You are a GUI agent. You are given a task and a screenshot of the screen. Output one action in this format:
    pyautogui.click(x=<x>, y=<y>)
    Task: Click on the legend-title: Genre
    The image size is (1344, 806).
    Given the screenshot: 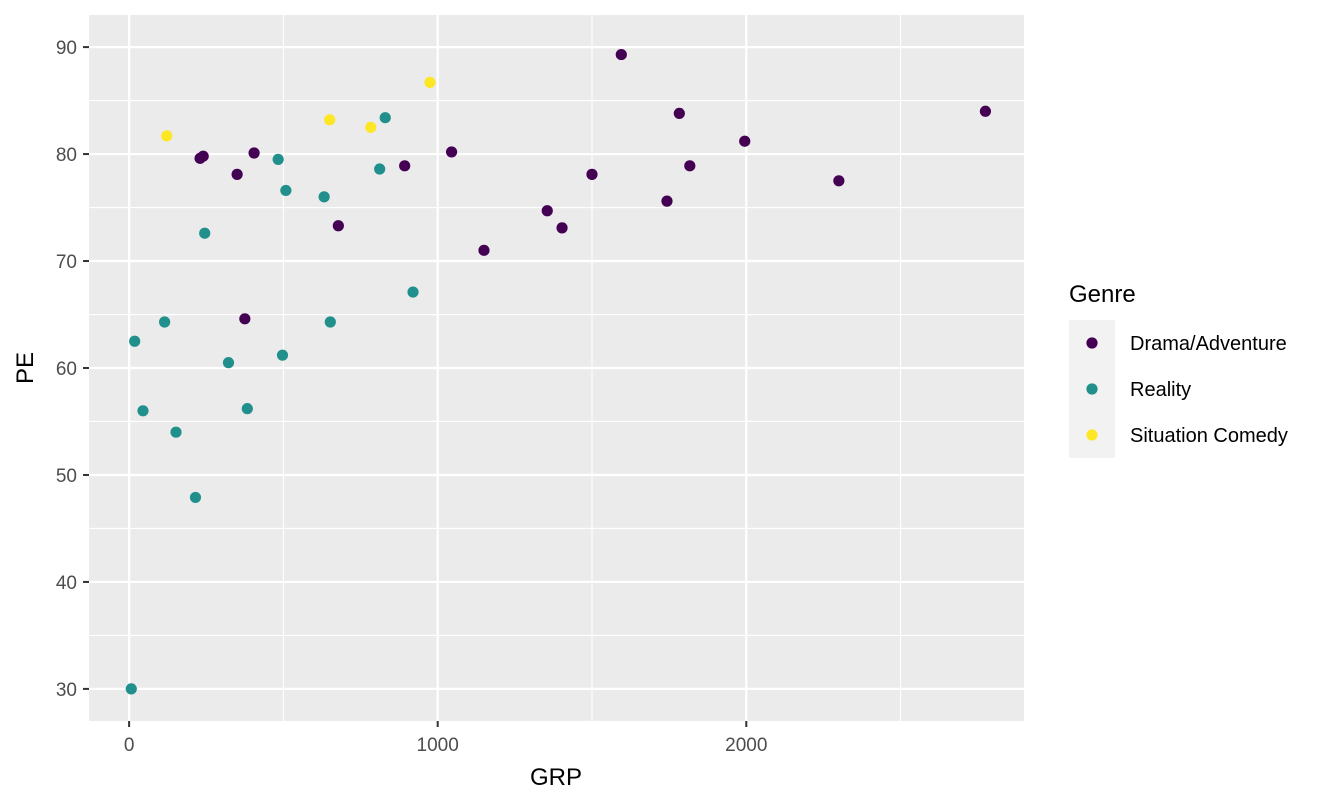 What is the action you would take?
    pyautogui.click(x=1102, y=294)
    